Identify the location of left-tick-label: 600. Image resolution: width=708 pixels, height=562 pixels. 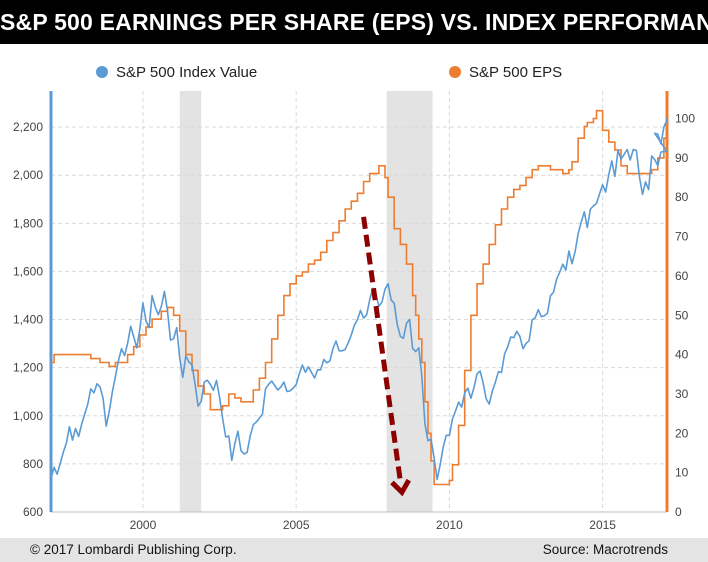
(33, 512).